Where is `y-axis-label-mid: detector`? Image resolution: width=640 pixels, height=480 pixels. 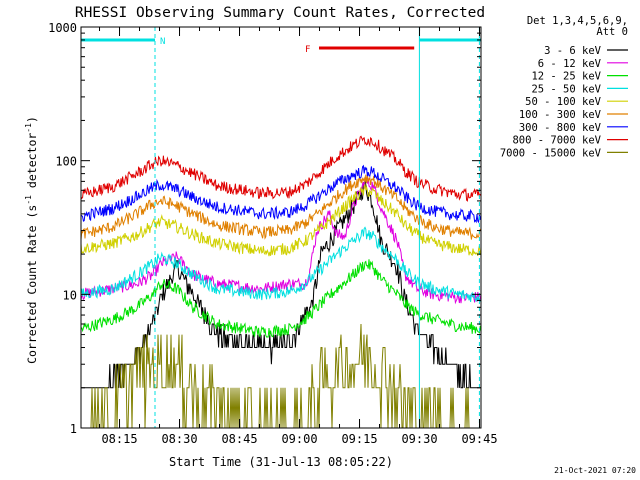 y-axis-label-mid: detector is located at coordinates (32, 164).